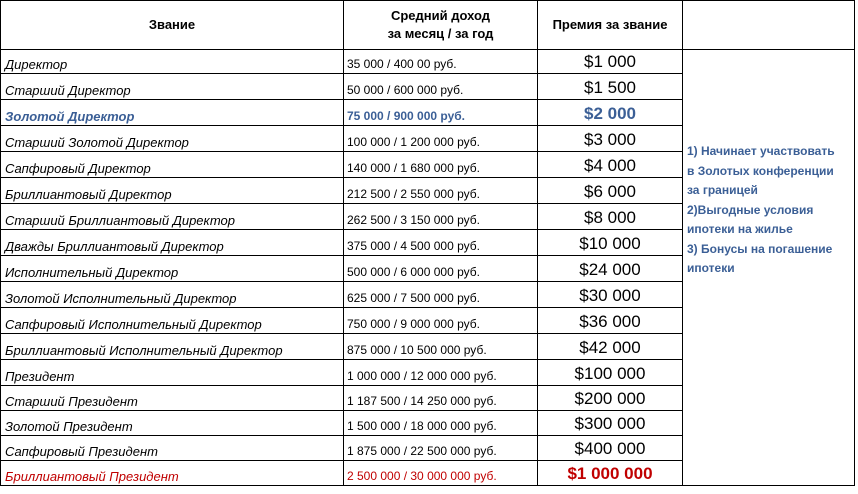  Describe the element at coordinates (610, 61) in the screenshot. I see `bonus-cell: $1 000` at that location.